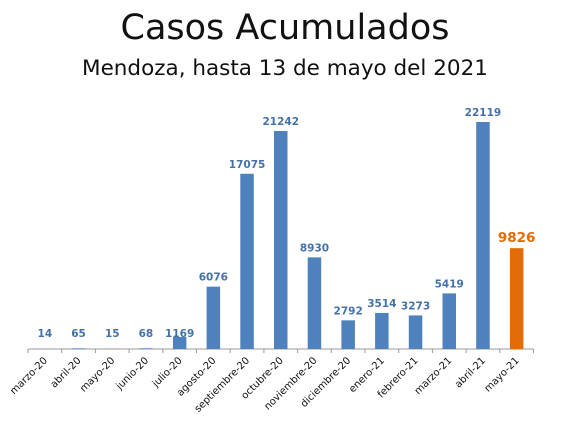  What do you see at coordinates (280, 122) in the screenshot?
I see `data-label-octubre-20: 21242` at bounding box center [280, 122].